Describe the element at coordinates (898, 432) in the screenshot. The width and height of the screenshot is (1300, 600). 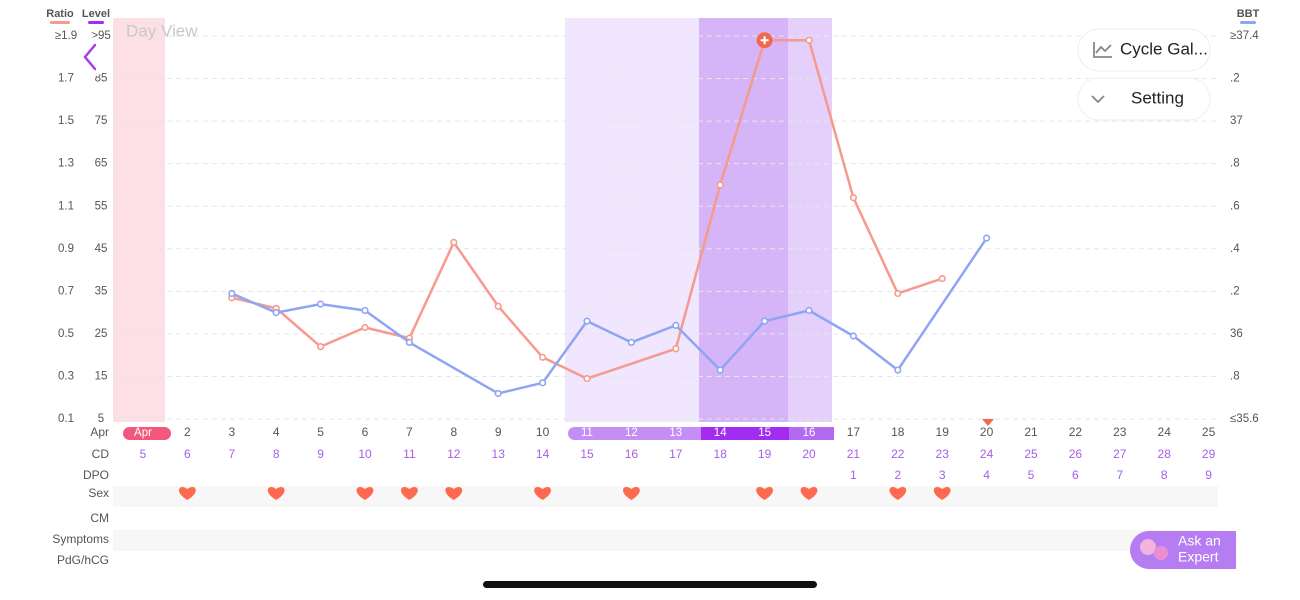
I see `date-label: 18` at that location.